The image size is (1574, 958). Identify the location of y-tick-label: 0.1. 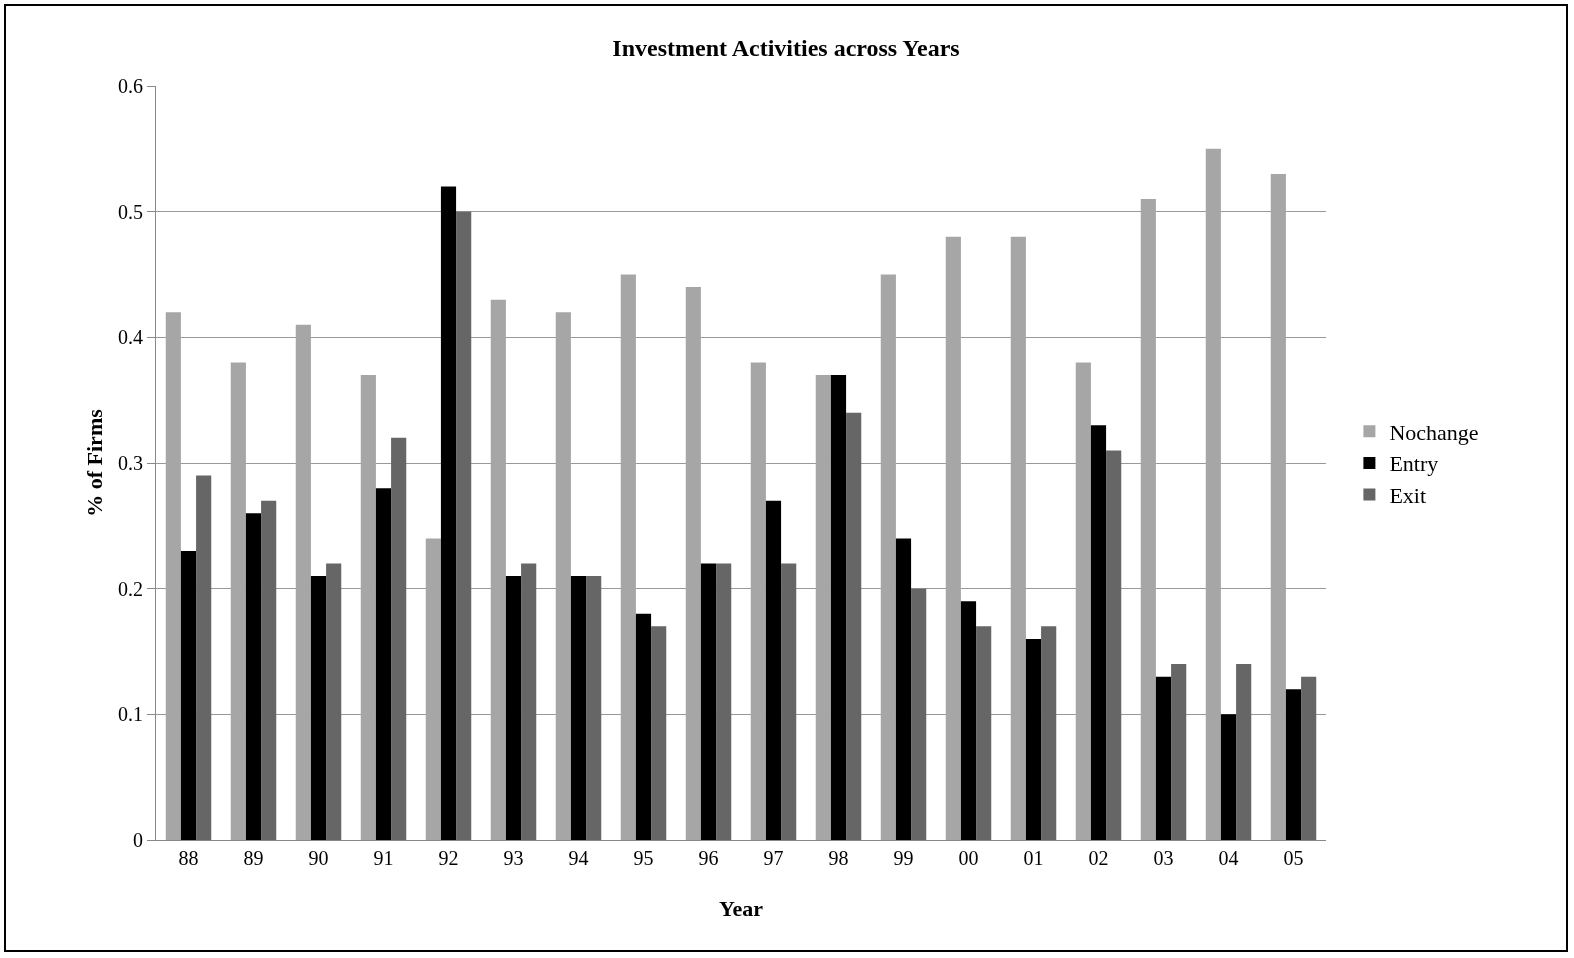
(130, 714).